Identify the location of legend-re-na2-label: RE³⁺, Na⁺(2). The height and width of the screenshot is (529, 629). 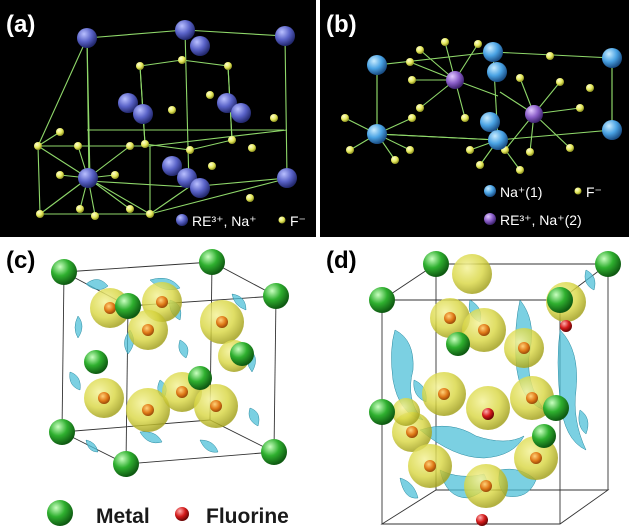
(541, 220).